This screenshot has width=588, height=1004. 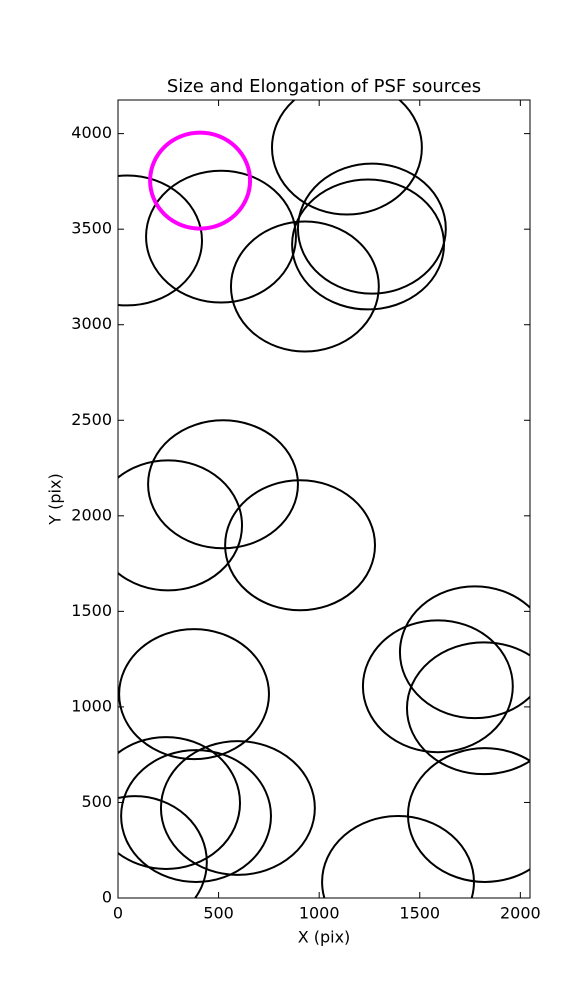 What do you see at coordinates (91, 419) in the screenshot?
I see `y-tick-label: 2500` at bounding box center [91, 419].